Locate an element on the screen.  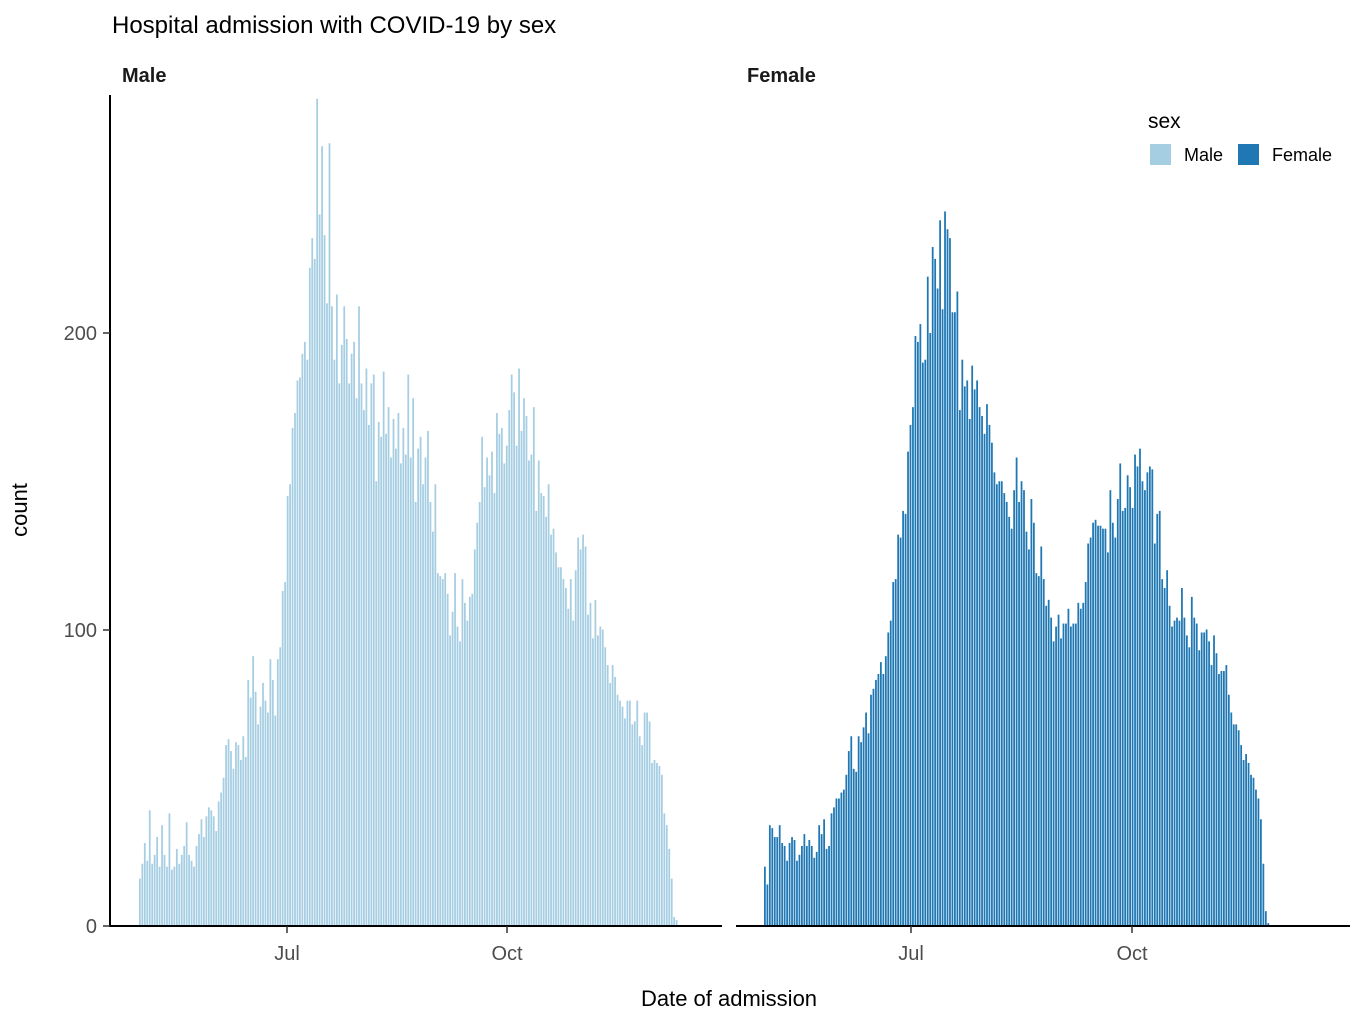
x-axis-title: Date of admission is located at coordinates (729, 998).